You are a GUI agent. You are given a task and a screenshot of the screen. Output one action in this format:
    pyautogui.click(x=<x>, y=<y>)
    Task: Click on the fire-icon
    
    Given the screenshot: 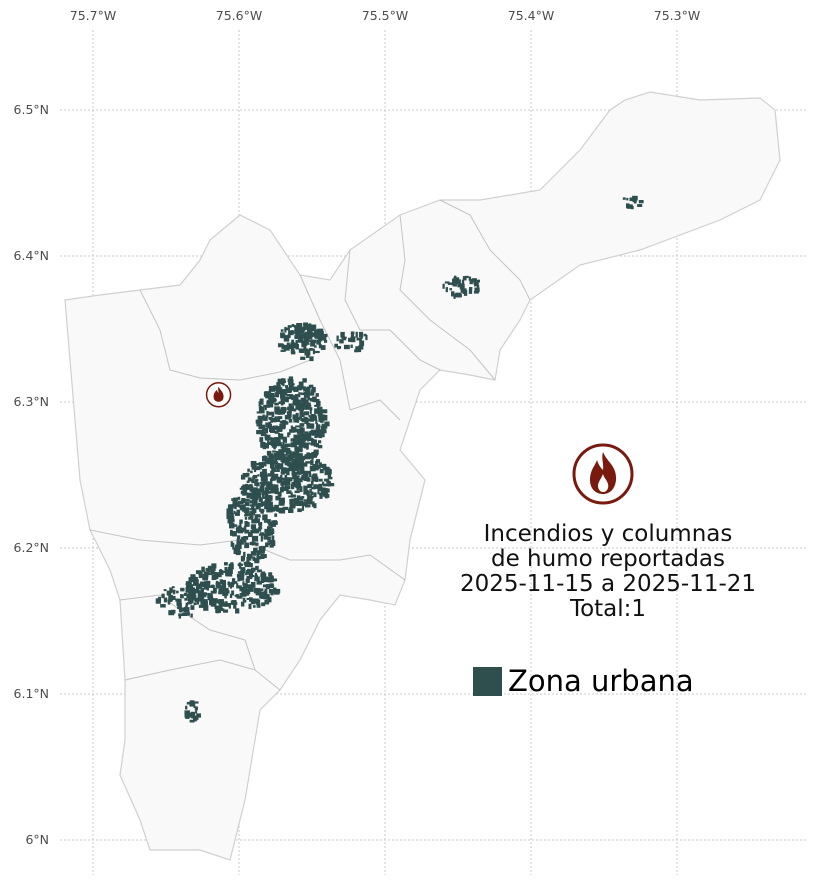 What is the action you would take?
    pyautogui.click(x=218, y=394)
    